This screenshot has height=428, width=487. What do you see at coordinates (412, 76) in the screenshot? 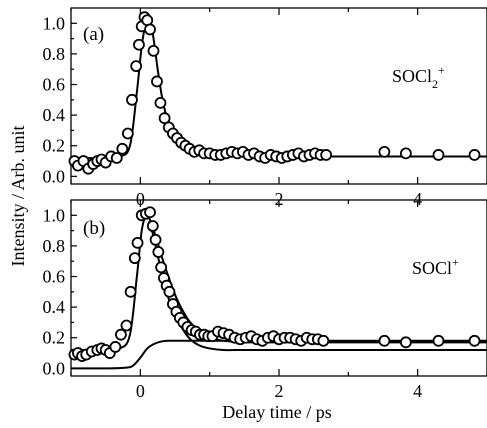
I see `panel-a-species-base: SOCl` at bounding box center [412, 76].